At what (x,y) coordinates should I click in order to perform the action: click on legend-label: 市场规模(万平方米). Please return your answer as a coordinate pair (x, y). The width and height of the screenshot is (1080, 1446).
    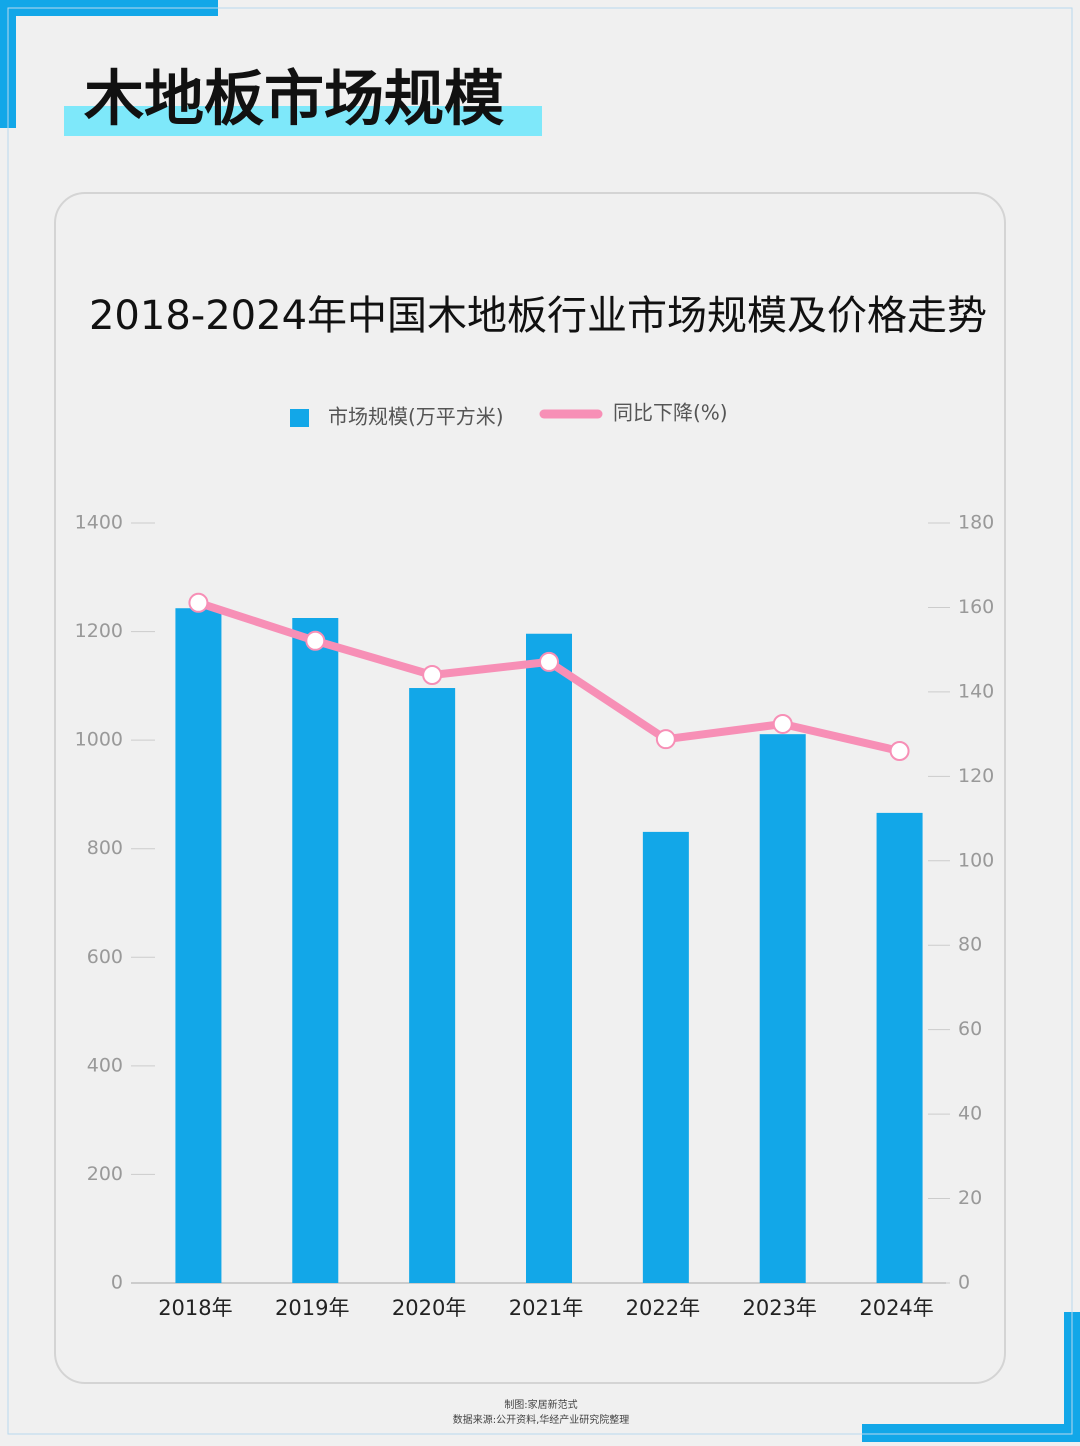
    Looking at the image, I should click on (416, 417).